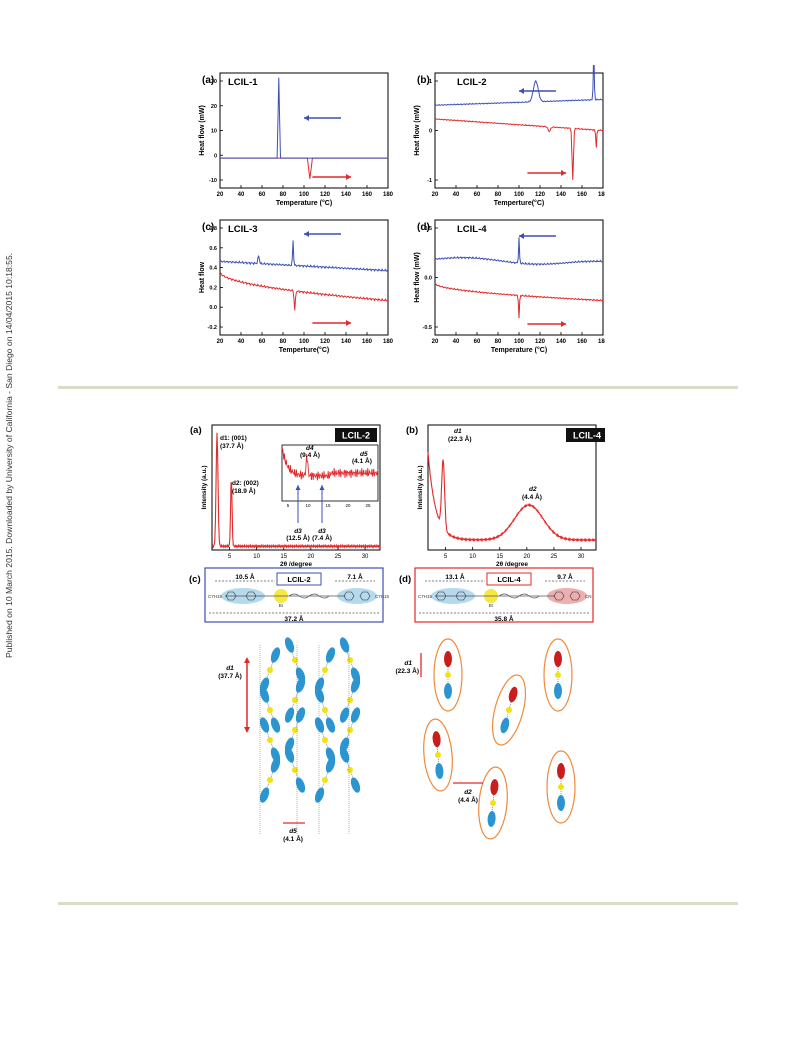  Describe the element at coordinates (256, 557) in the screenshot. I see `x-tick-label: 10` at that location.